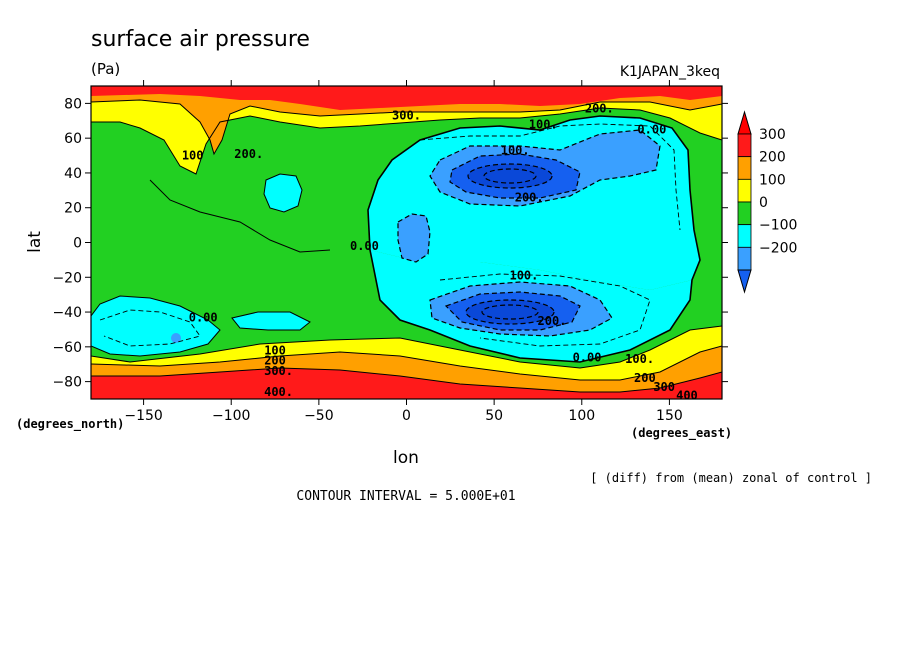 The image size is (904, 654). Describe the element at coordinates (406, 458) in the screenshot. I see `x-axis-label: lon` at that location.